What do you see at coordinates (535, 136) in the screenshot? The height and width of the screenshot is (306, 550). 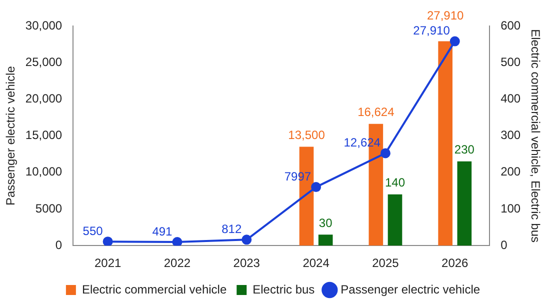 I see `y2-axis-title: Electric commercial vehicle, Electric bus` at bounding box center [535, 136].